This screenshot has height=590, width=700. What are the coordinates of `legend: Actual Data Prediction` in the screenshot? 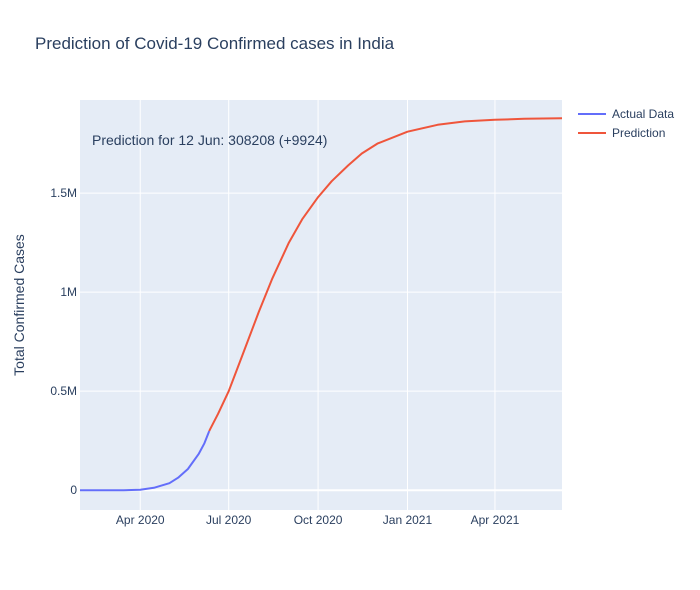 It's located at (626, 123).